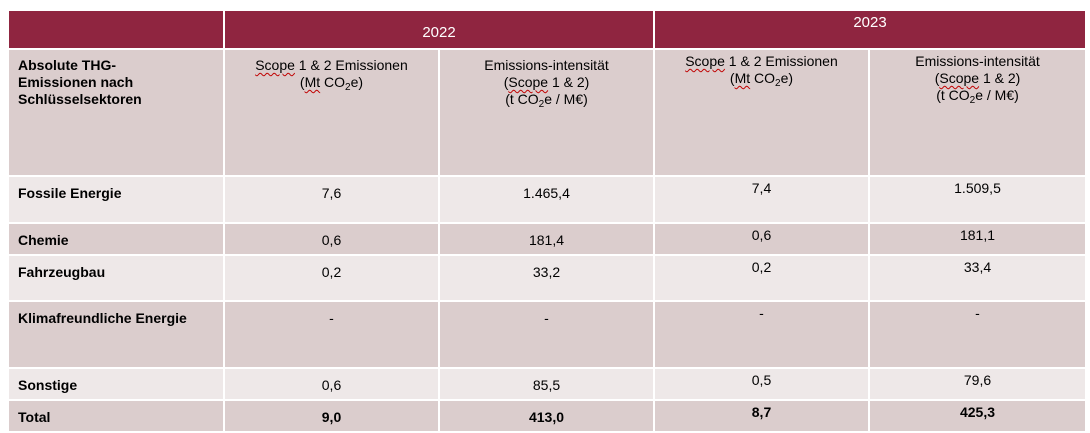  Describe the element at coordinates (275, 65) in the screenshot. I see `scope-word: Scope` at that location.